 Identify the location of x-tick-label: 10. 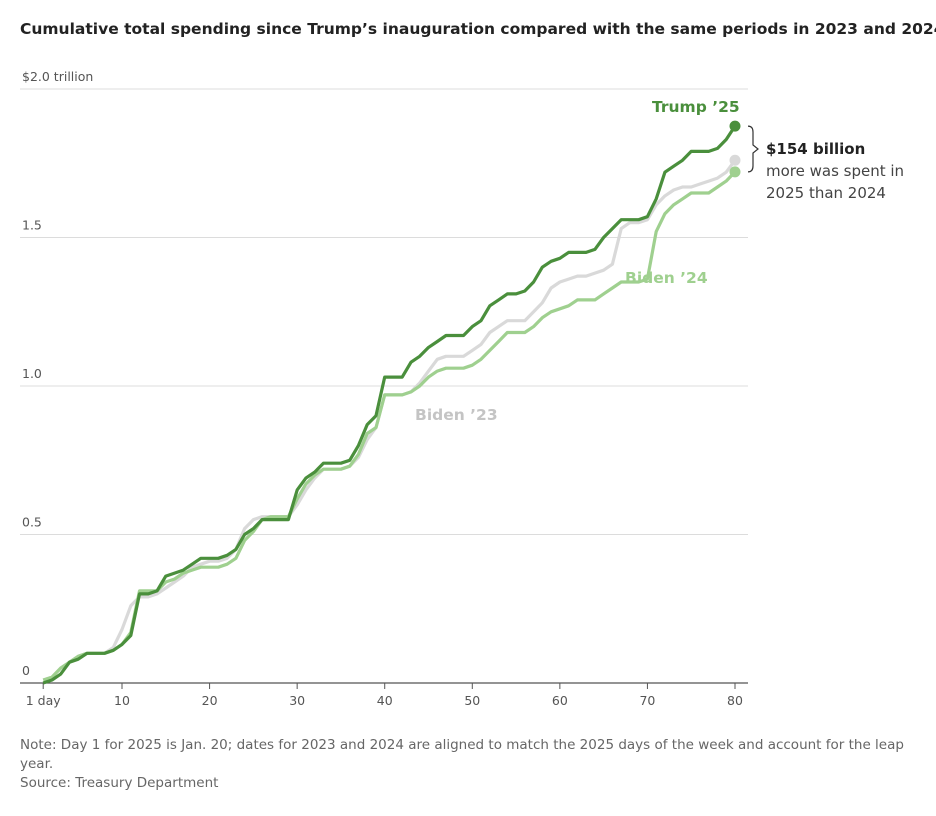
(122, 700).